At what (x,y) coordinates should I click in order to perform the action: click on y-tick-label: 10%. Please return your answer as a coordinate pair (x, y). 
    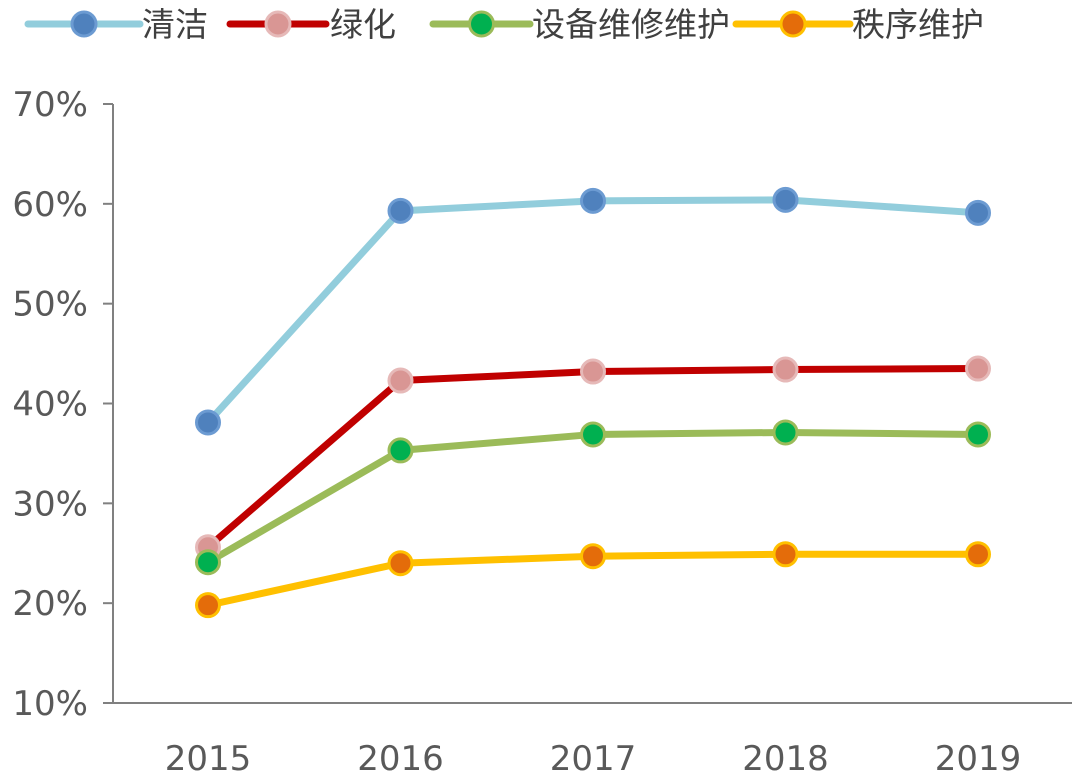
    Looking at the image, I should click on (50, 704).